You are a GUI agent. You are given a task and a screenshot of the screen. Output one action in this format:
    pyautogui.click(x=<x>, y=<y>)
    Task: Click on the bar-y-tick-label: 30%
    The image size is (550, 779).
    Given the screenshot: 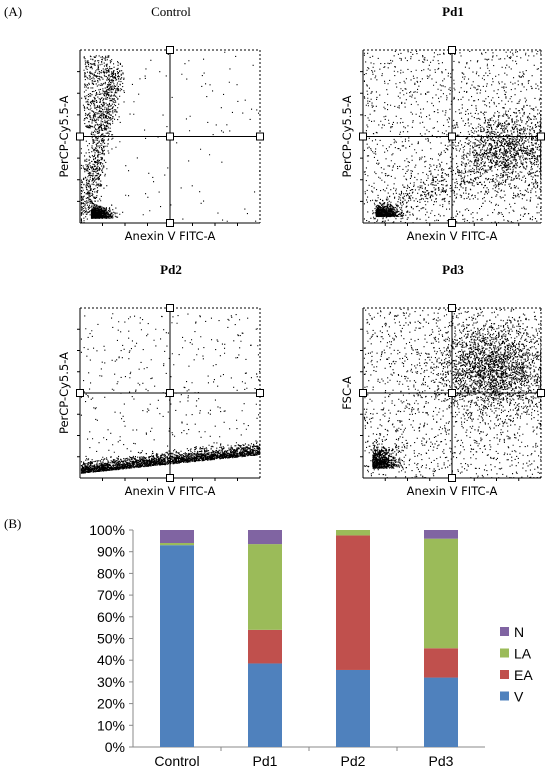 What is the action you would take?
    pyautogui.click(x=111, y=682)
    